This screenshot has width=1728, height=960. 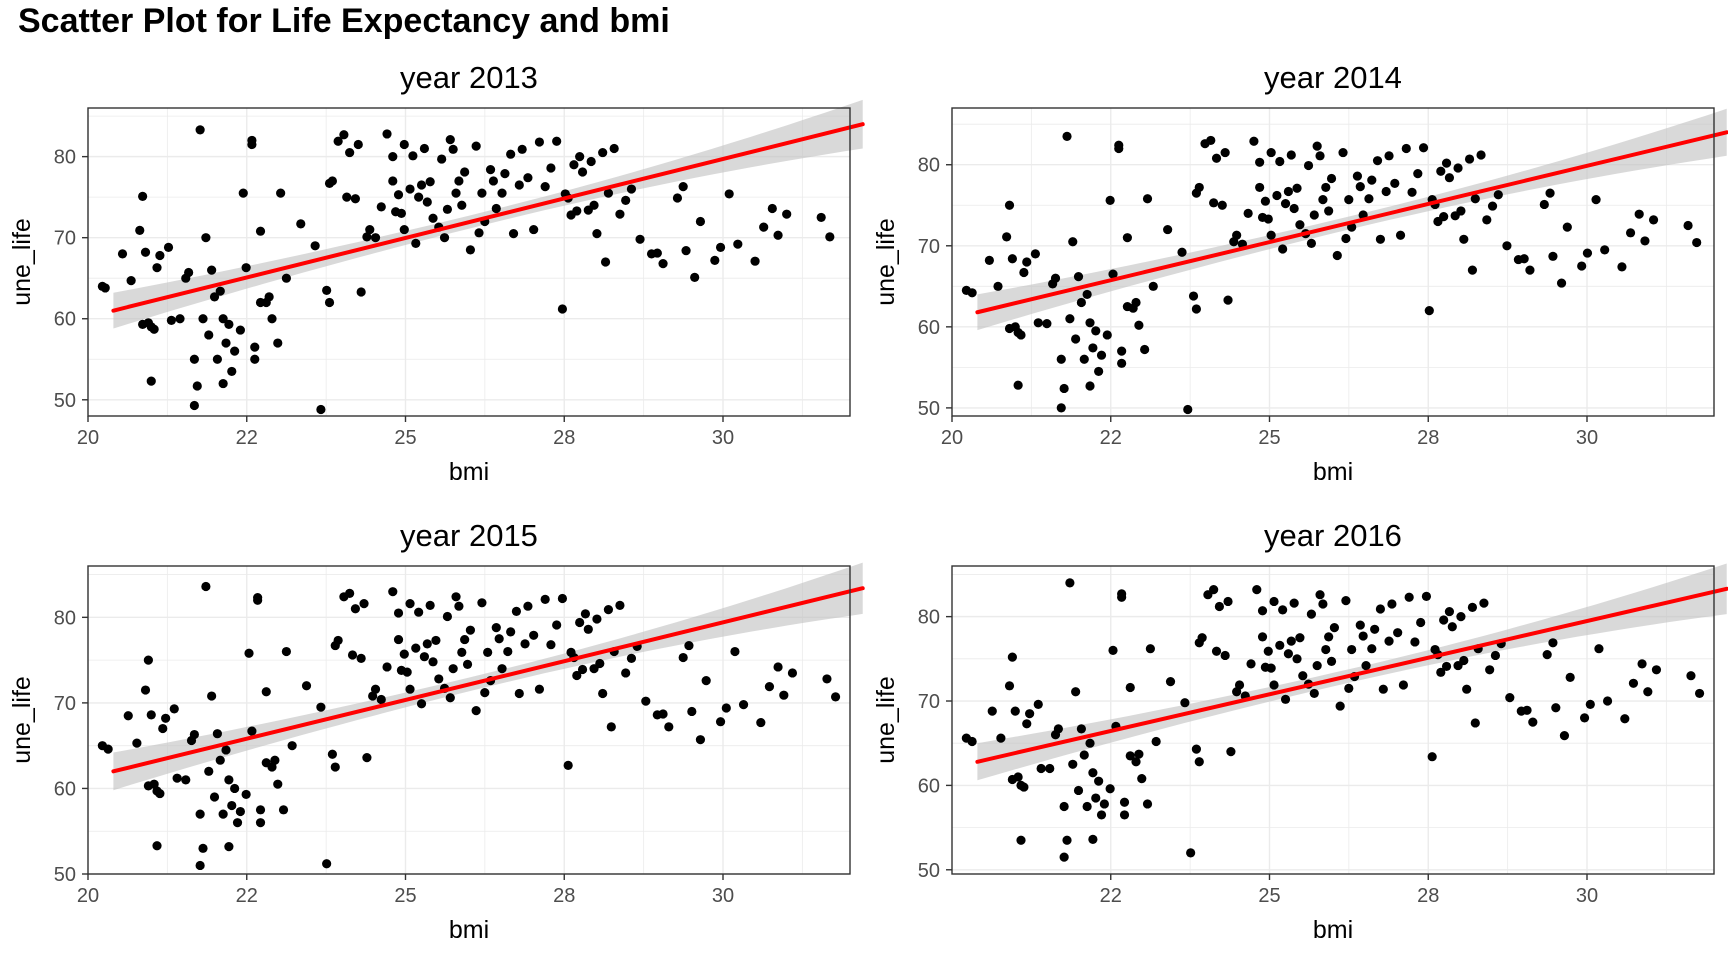 What do you see at coordinates (929, 786) in the screenshot?
I see `y-tick-label: 60` at bounding box center [929, 786].